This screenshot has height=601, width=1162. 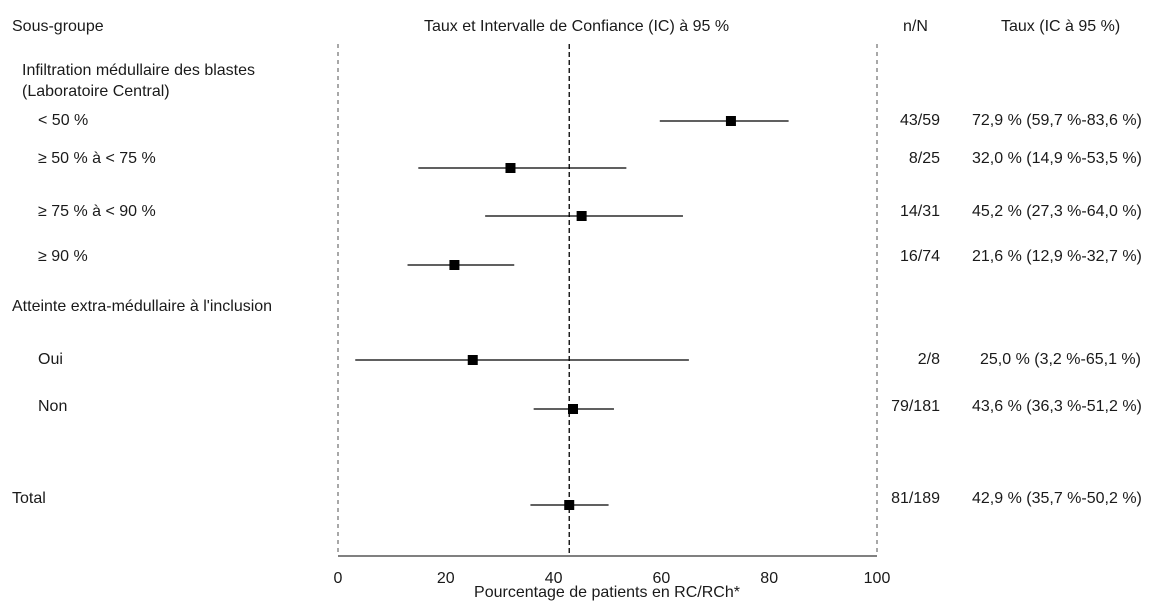 What do you see at coordinates (769, 578) in the screenshot?
I see `x-tick-label: 80` at bounding box center [769, 578].